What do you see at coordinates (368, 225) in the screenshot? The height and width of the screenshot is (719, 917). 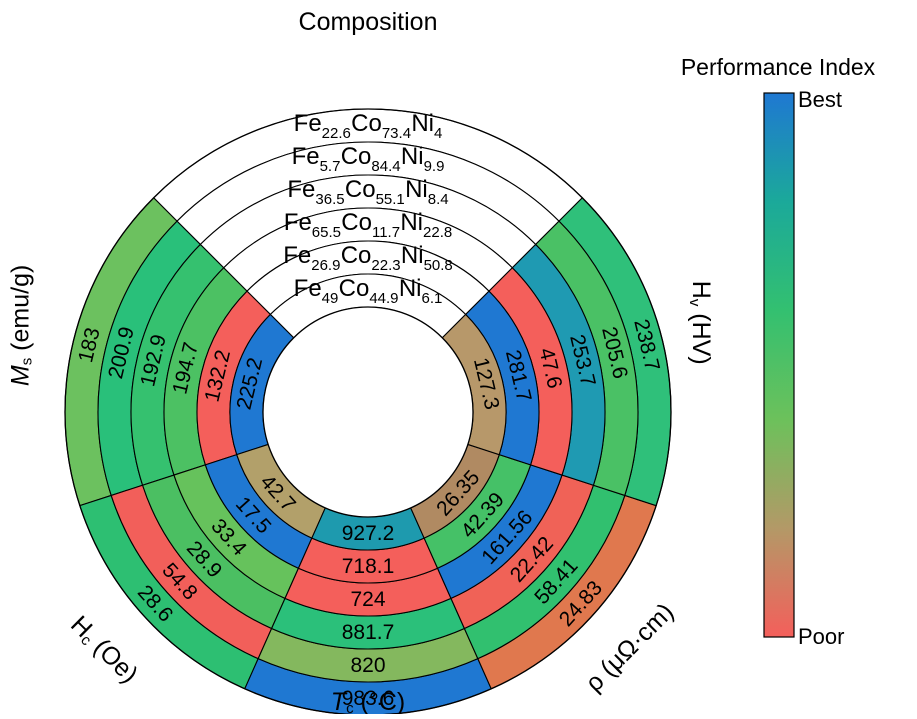 I see `composition-label-4: Fe65.5 Co11.7 Ni22.8` at bounding box center [368, 225].